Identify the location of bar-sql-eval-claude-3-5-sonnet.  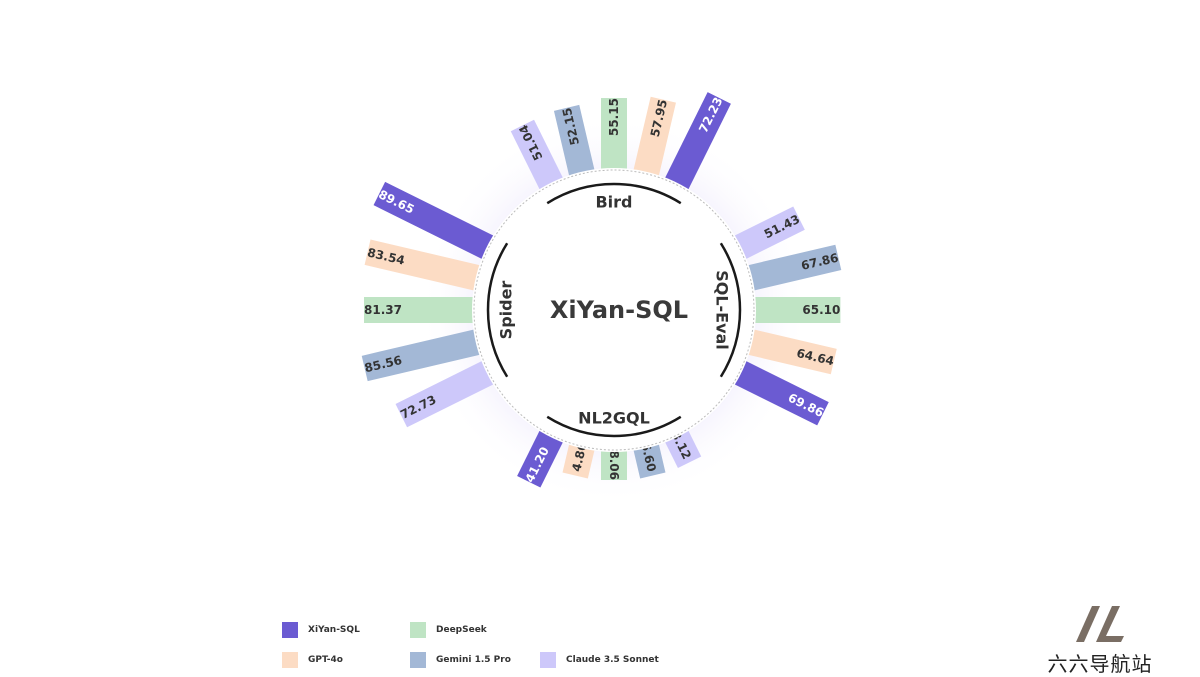
(765, 234).